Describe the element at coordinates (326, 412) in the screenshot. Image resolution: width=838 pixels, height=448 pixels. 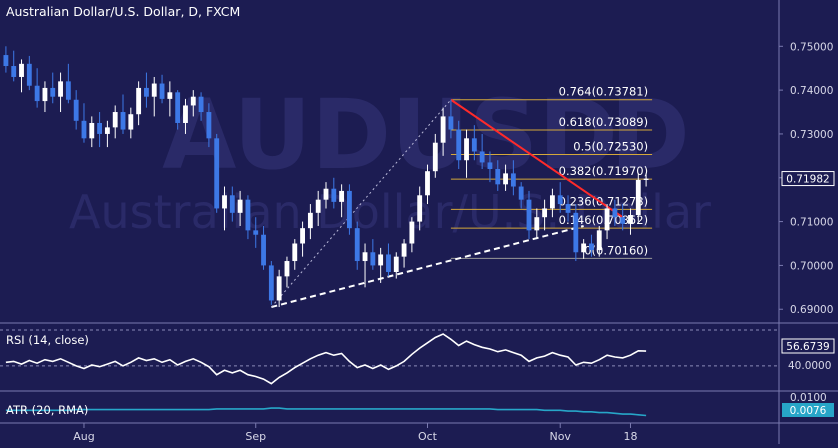
I see `atr-line` at that location.